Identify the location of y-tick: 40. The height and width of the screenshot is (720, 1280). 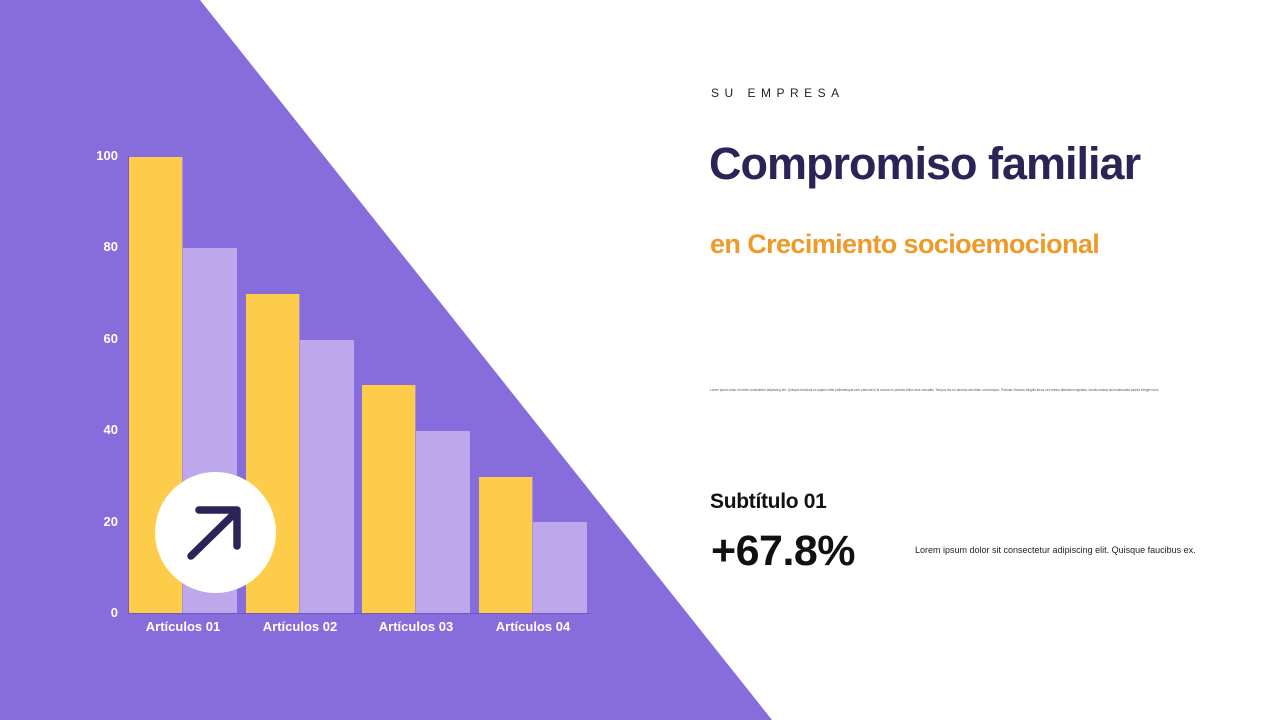
(110, 429).